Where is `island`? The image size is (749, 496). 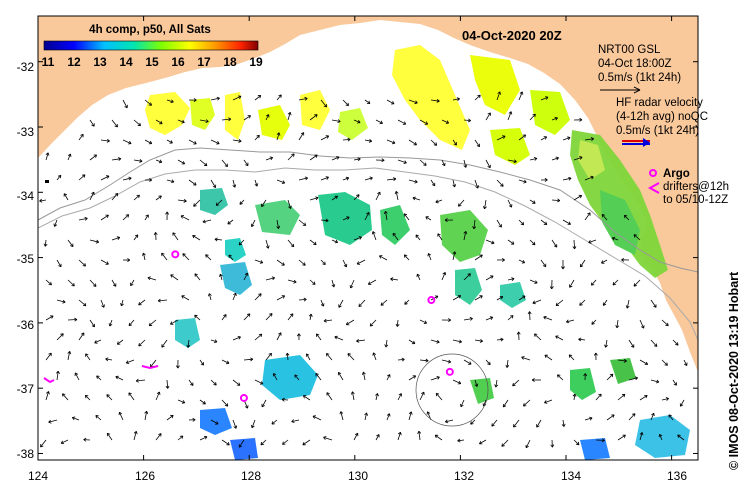 island is located at coordinates (47, 181).